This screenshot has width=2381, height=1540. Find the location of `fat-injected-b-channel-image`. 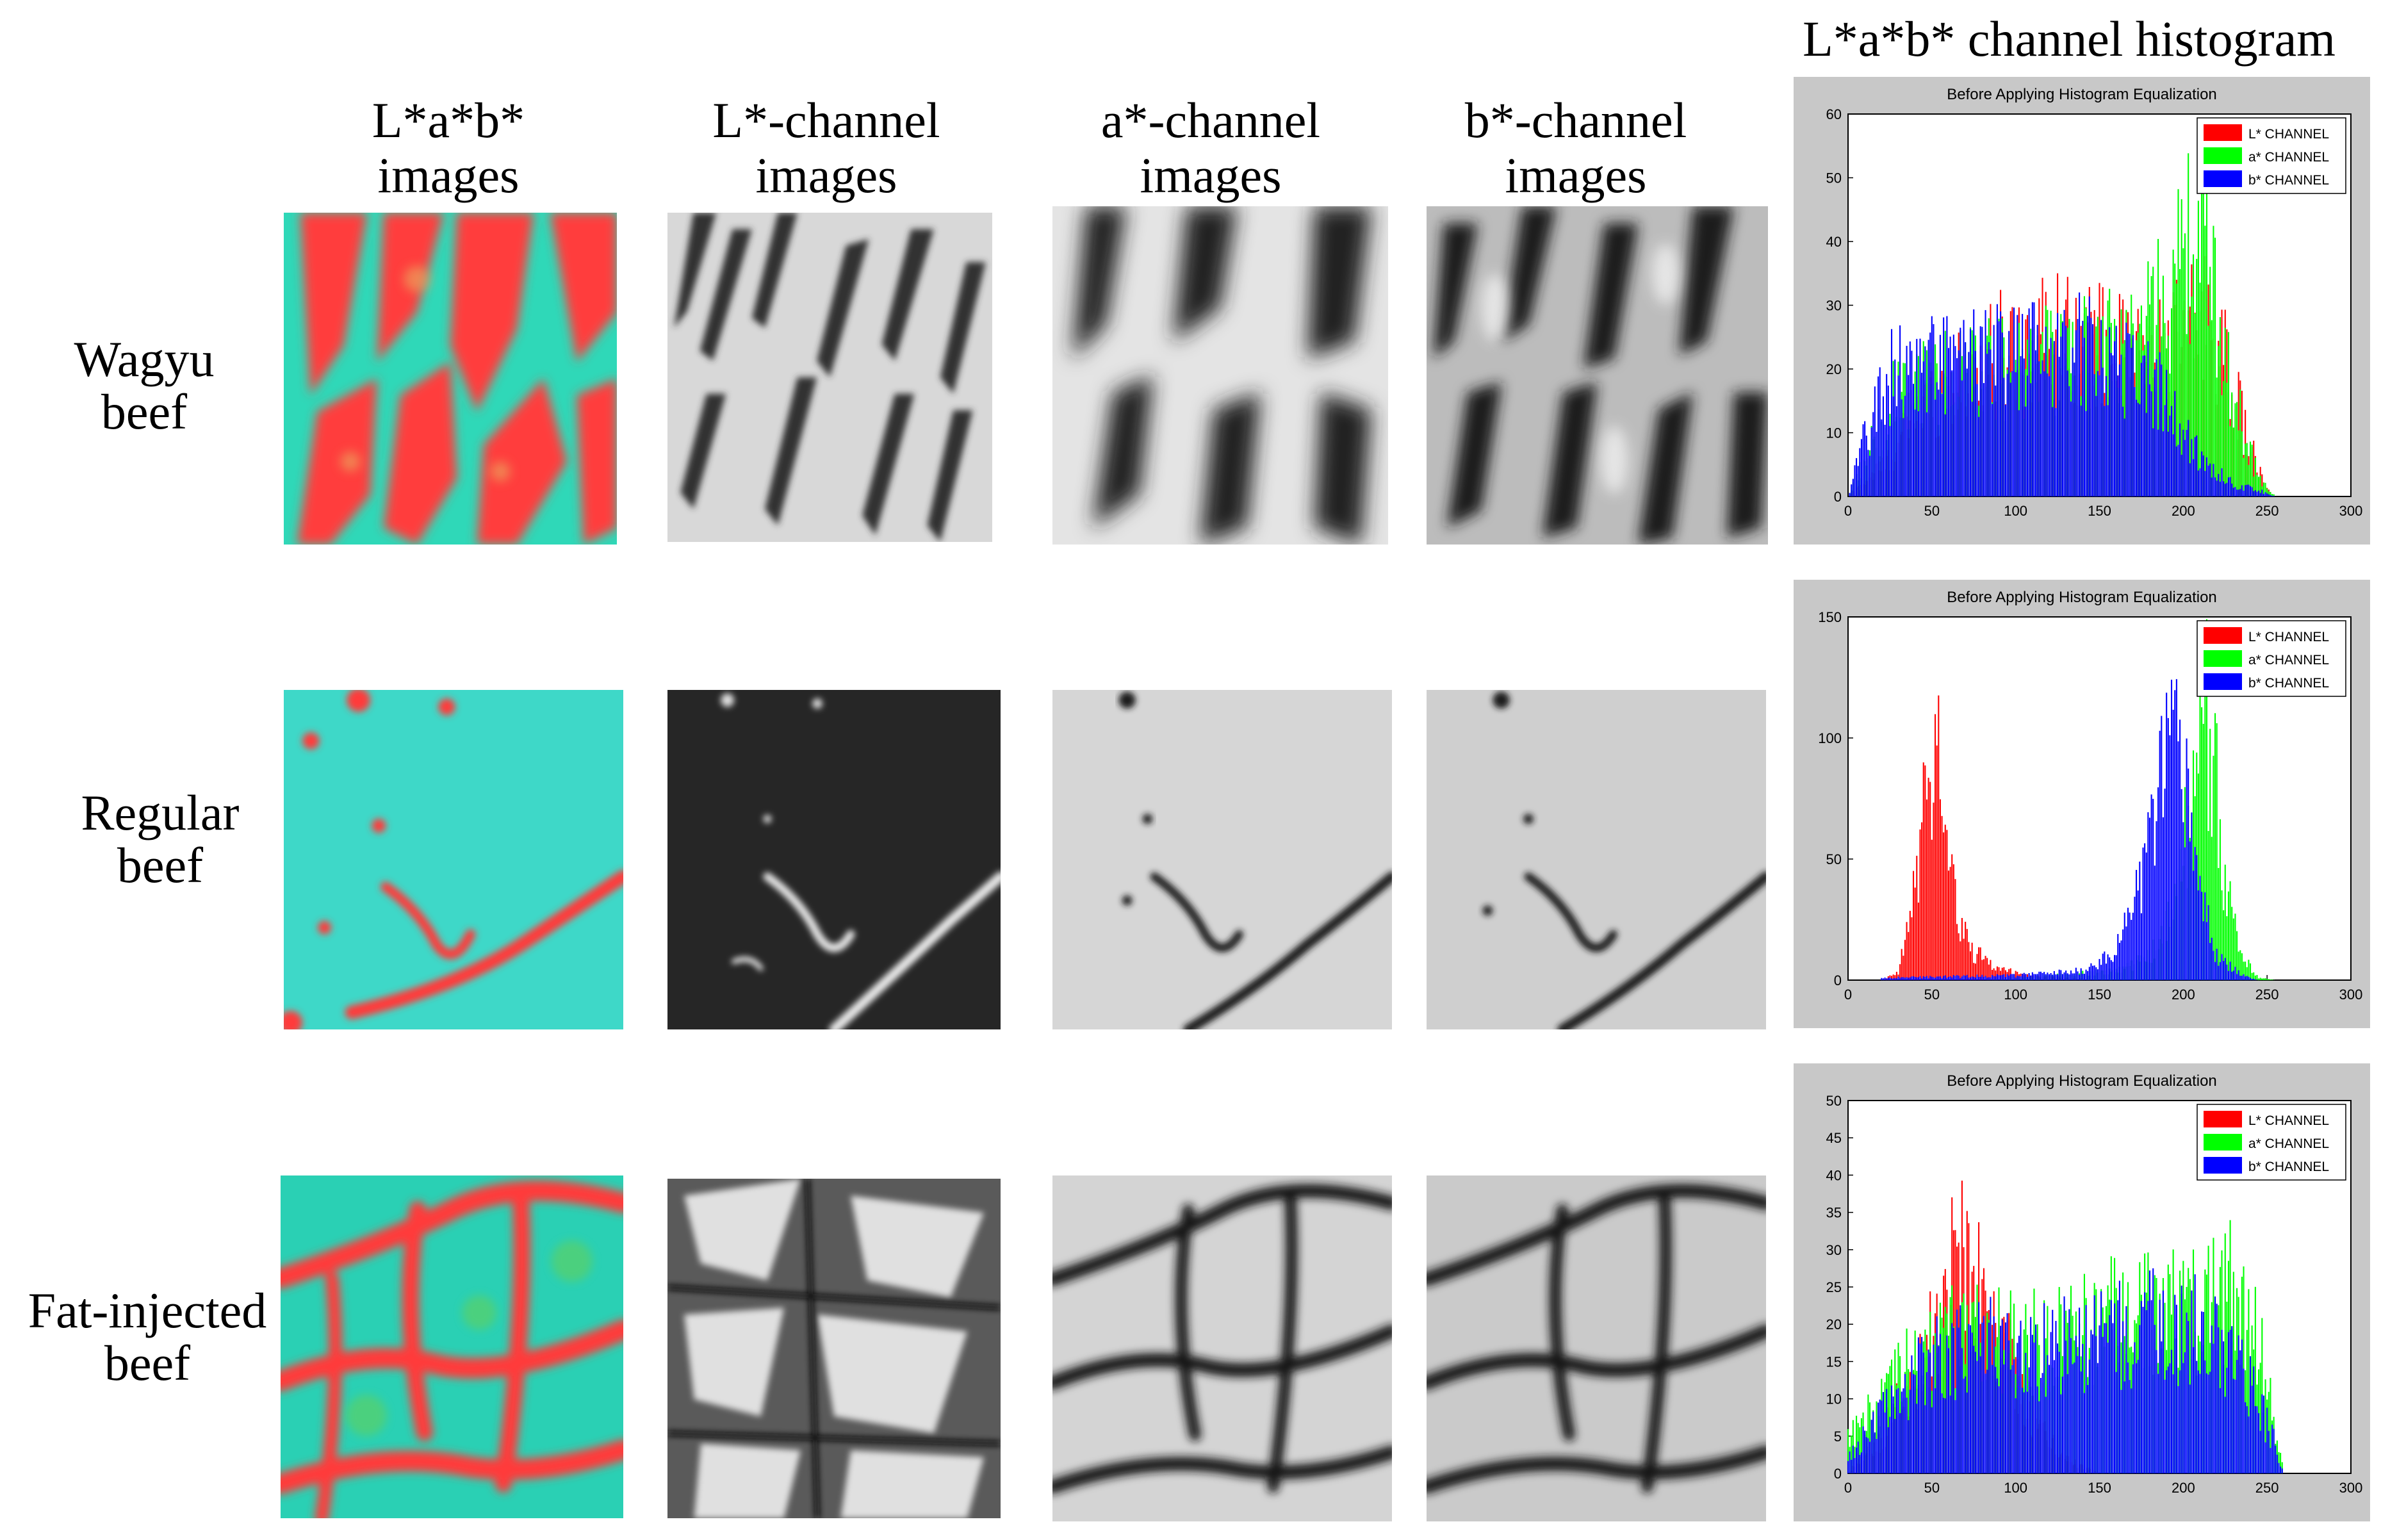

fat-injected-b-channel-image is located at coordinates (1596, 1348).